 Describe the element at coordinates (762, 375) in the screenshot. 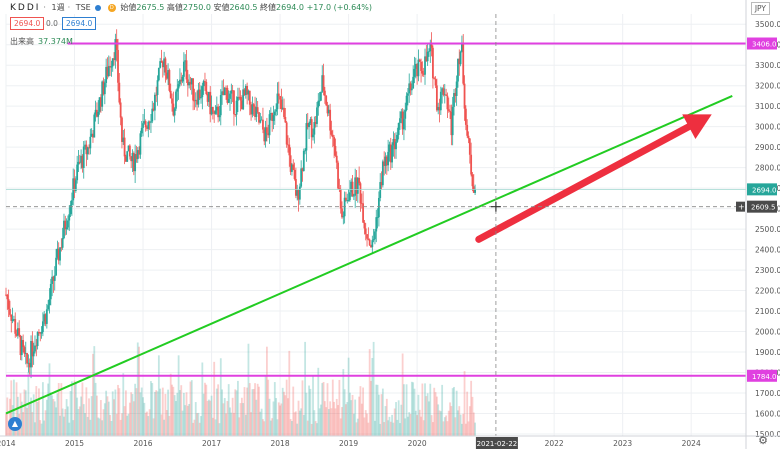

I see `support-price-tag` at that location.